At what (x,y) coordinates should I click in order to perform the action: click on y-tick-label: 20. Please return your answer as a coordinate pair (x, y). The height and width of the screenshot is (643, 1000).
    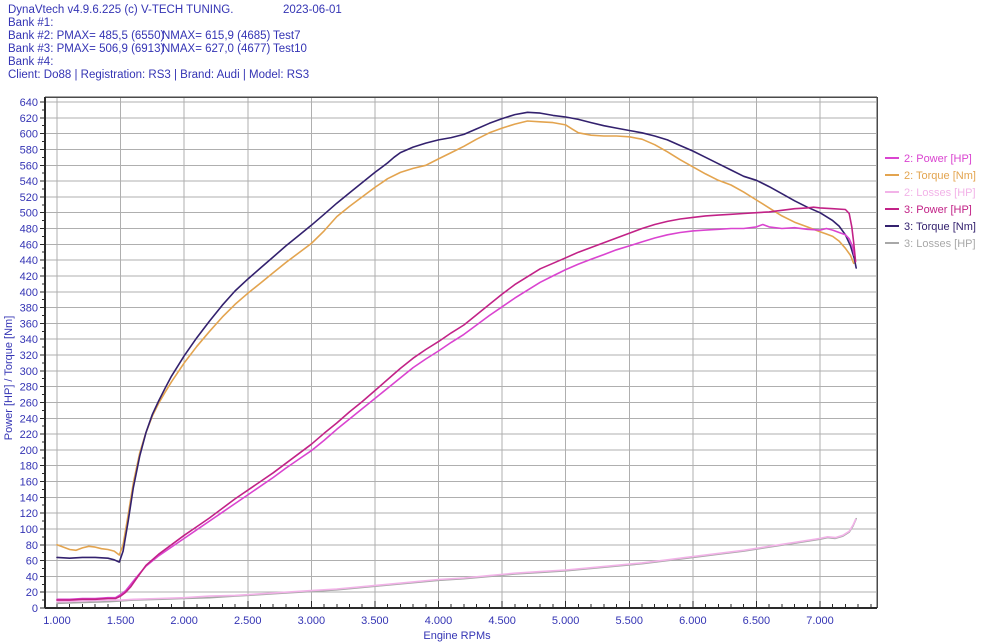
    Looking at the image, I should click on (32, 593).